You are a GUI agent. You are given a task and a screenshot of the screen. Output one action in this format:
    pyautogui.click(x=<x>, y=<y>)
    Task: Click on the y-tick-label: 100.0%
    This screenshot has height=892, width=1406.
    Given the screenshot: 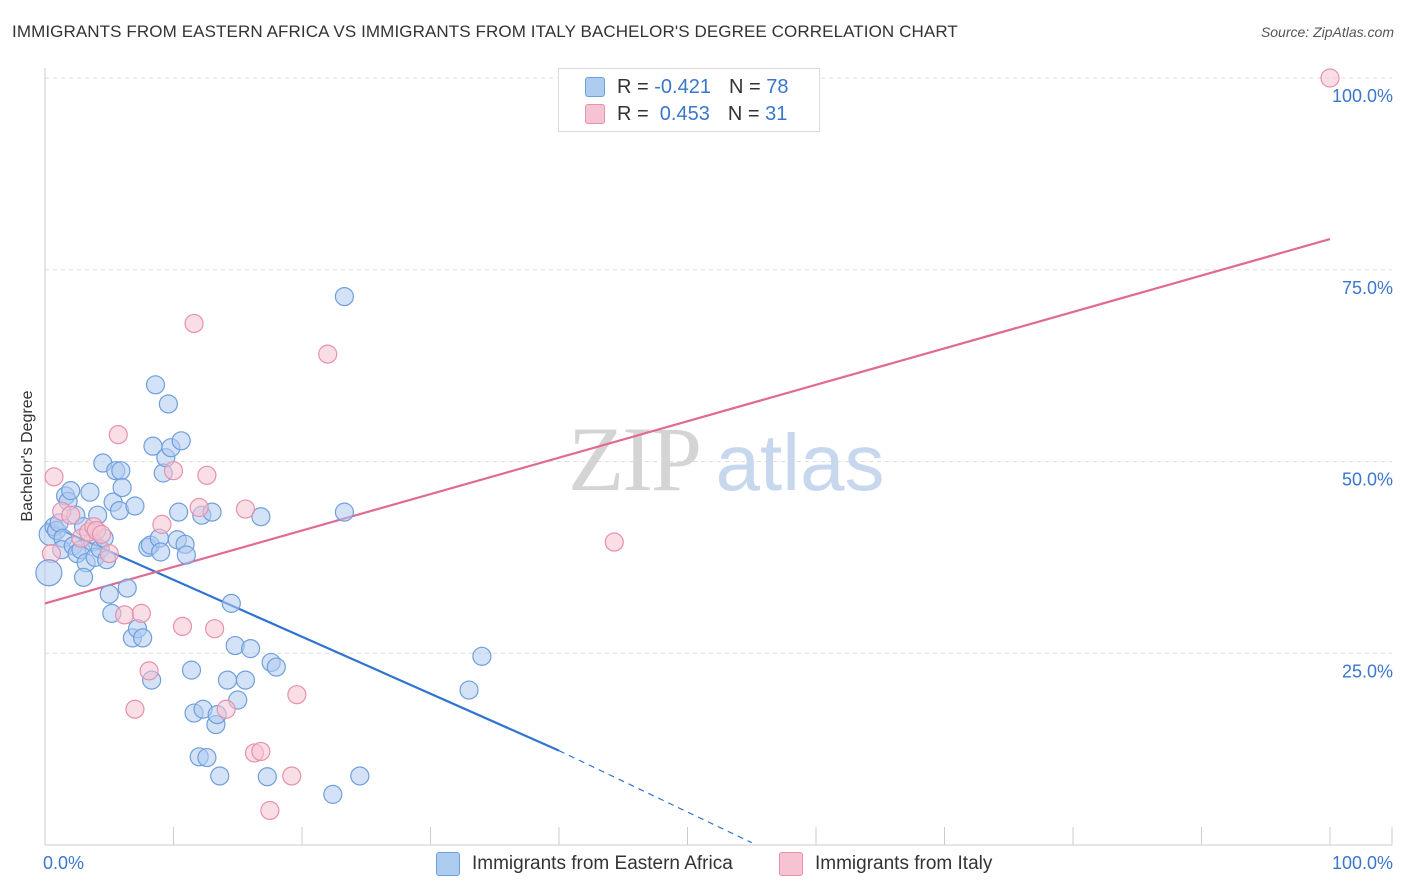 What is the action you would take?
    pyautogui.click(x=1362, y=96)
    